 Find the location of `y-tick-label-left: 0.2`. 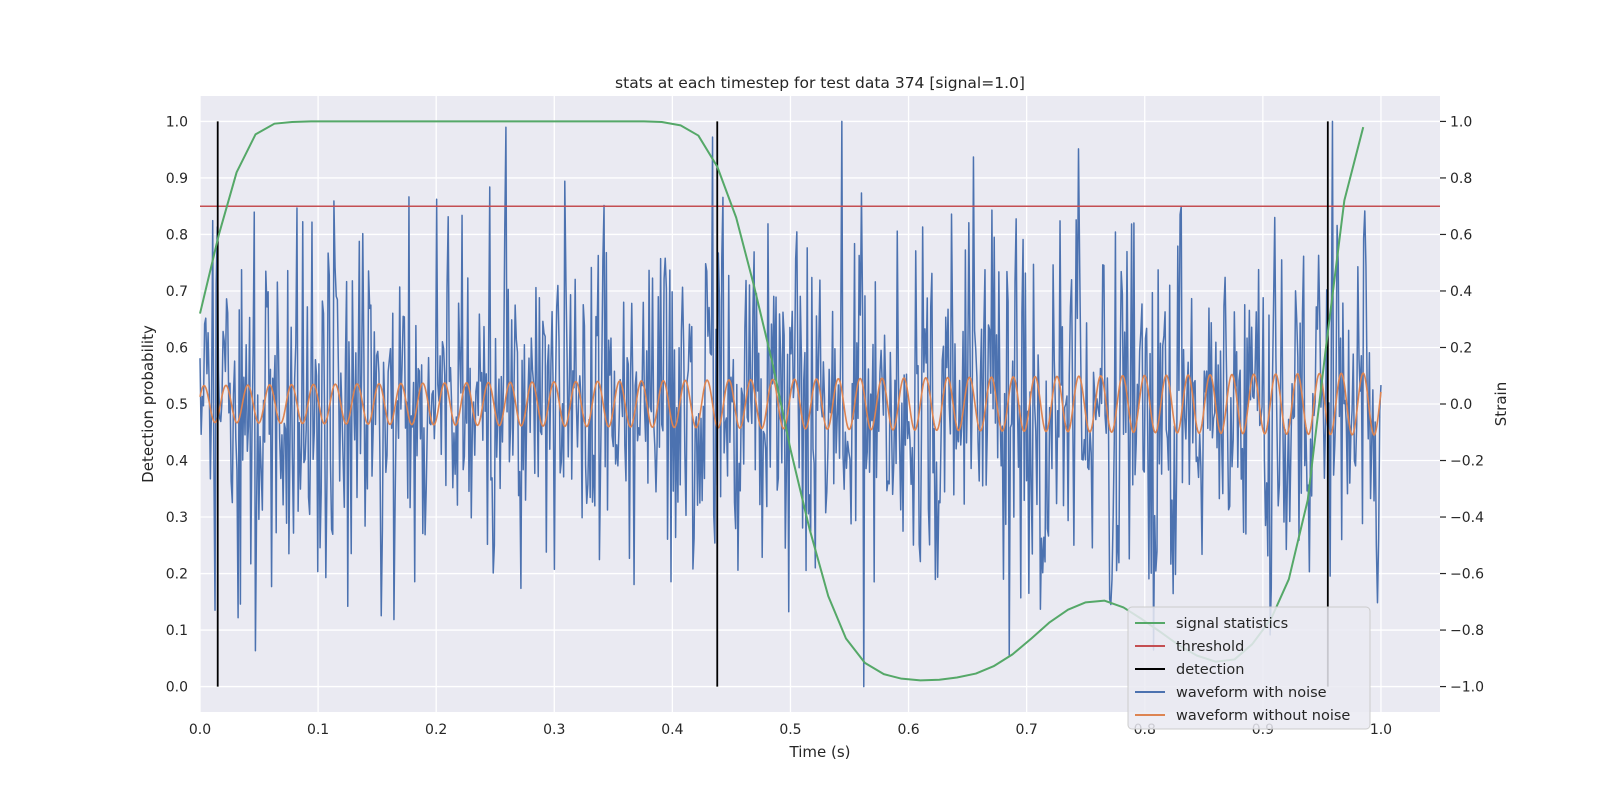

y-tick-label-left: 0.2 is located at coordinates (177, 575).